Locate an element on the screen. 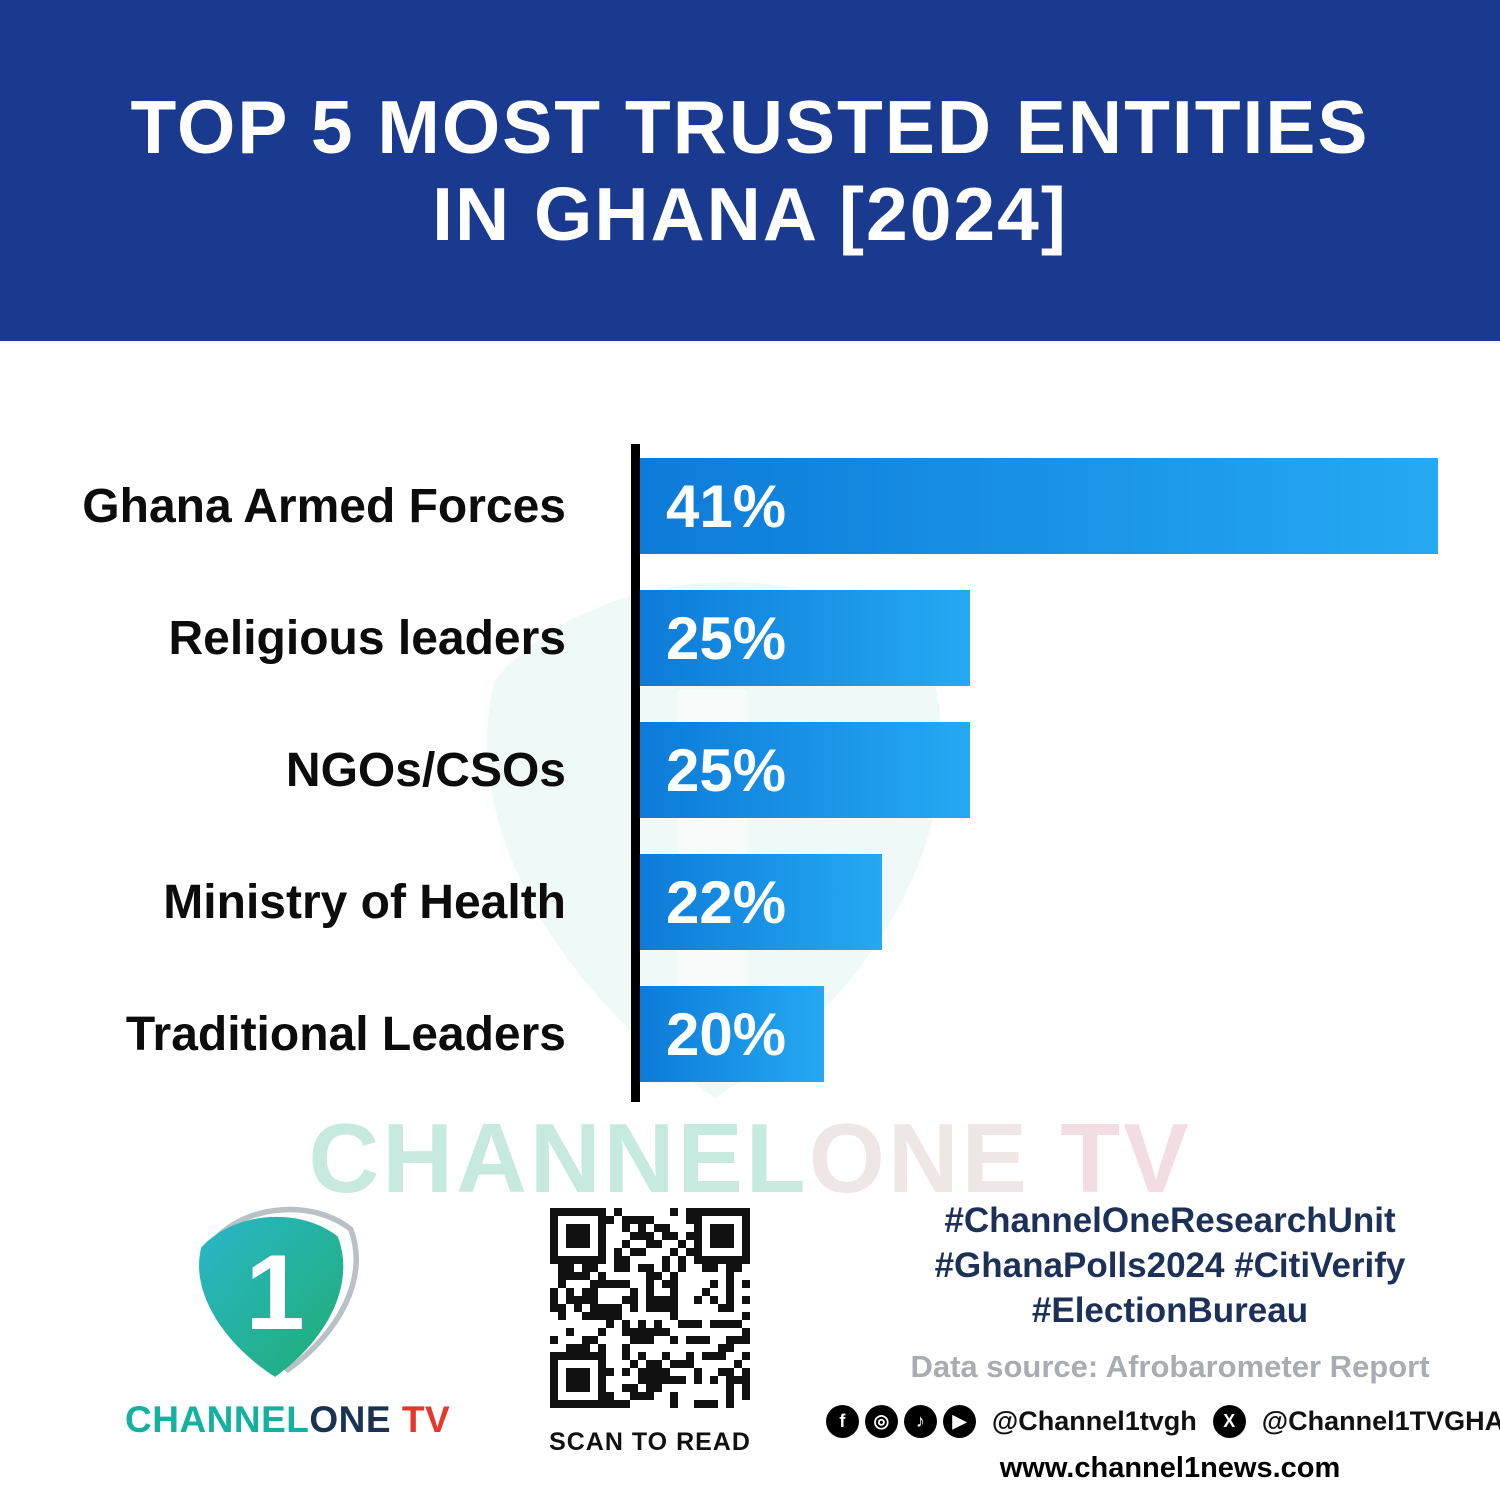  category-label: Ghana Armed Forces is located at coordinates (324, 506).